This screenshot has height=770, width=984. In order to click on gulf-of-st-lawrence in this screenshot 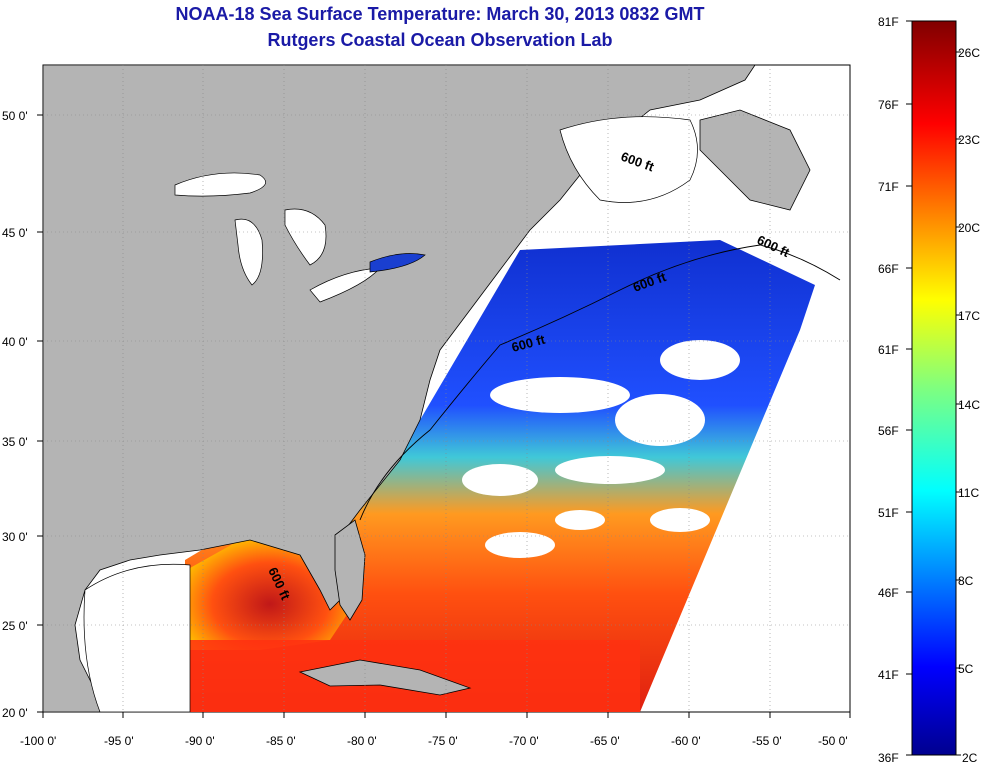, I will do `click(628, 159)`.